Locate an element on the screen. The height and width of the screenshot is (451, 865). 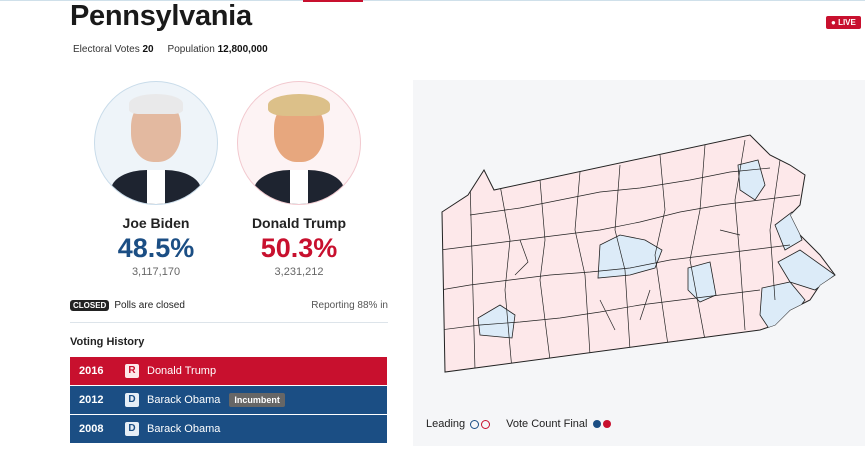
map-legend: Leading Vote Count Final is located at coordinates (518, 424).